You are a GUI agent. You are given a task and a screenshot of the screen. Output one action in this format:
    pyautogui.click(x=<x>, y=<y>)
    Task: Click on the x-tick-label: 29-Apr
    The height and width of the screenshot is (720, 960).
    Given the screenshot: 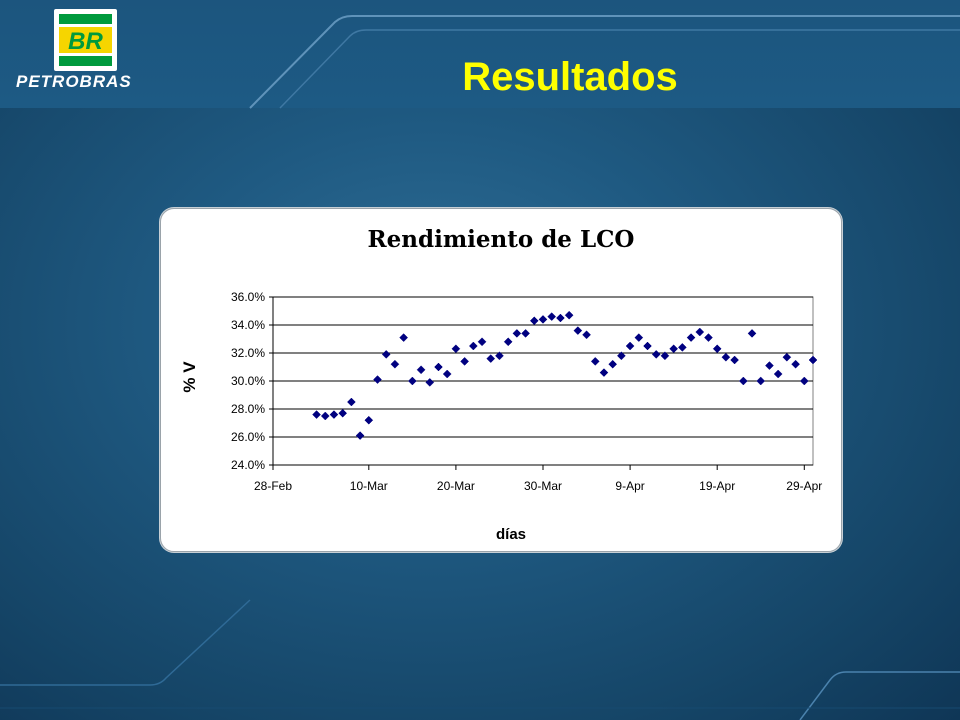 What is the action you would take?
    pyautogui.click(x=804, y=486)
    